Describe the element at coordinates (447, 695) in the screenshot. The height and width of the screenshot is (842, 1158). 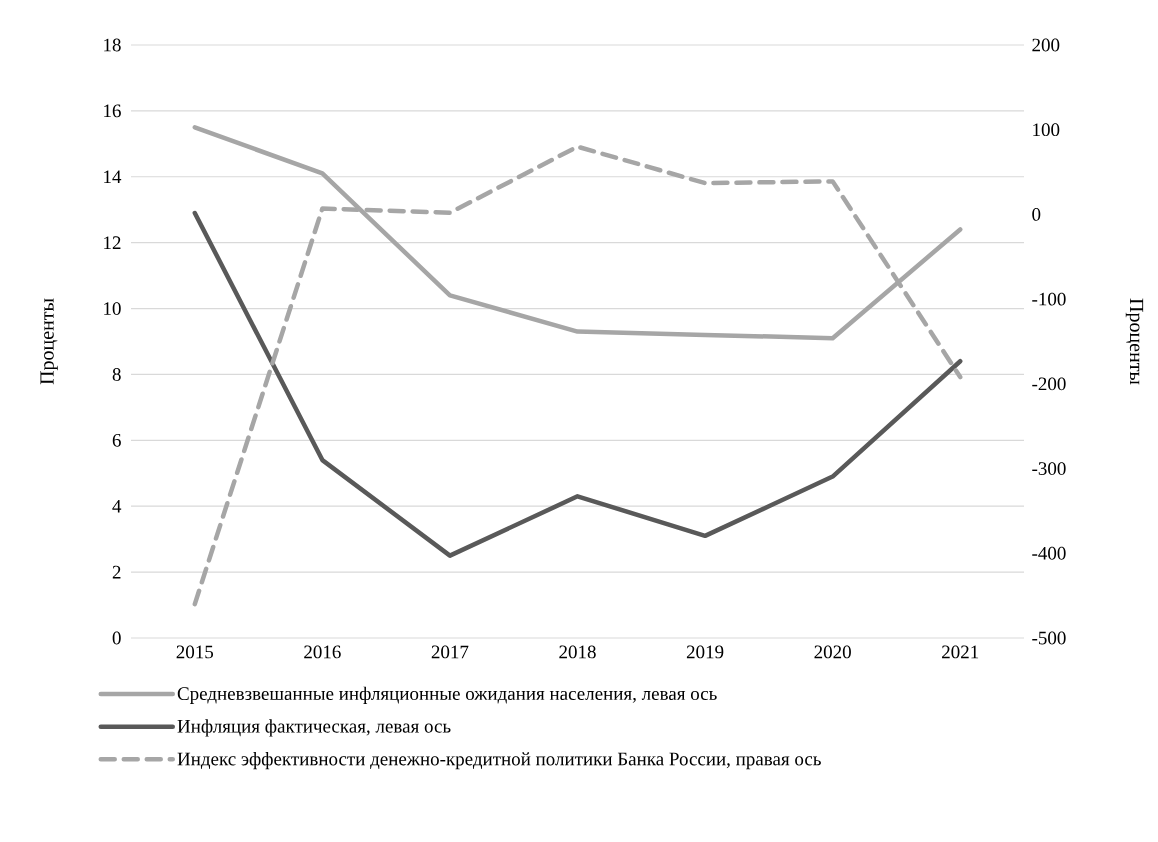
I see `legend-label: Средневзвешанные инфляционные ожидания населения, левая ось` at that location.